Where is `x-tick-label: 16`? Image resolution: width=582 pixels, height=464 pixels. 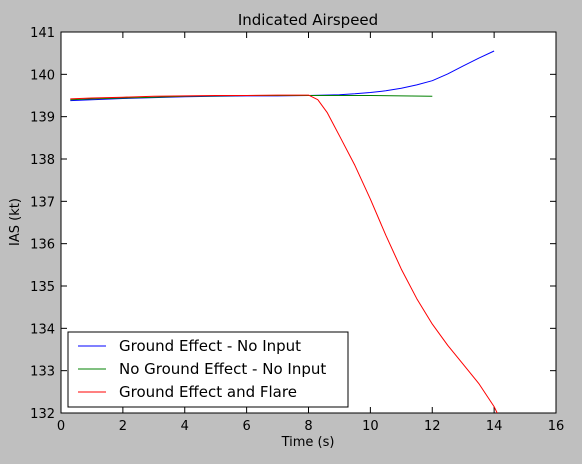
x-tick-label: 16 is located at coordinates (556, 426).